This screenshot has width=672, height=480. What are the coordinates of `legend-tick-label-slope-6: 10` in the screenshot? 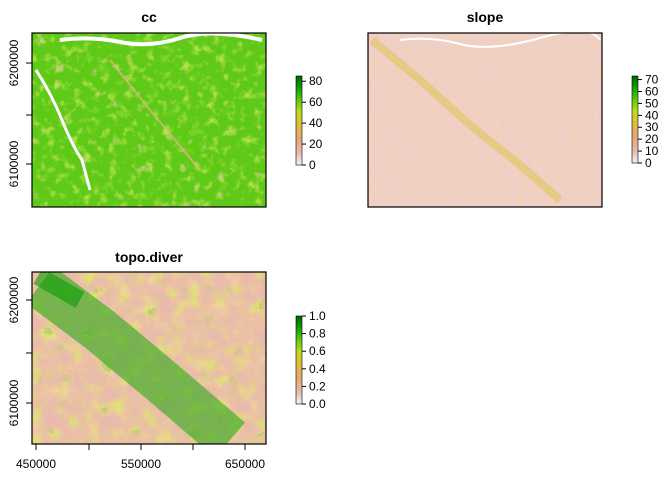 It's located at (652, 151).